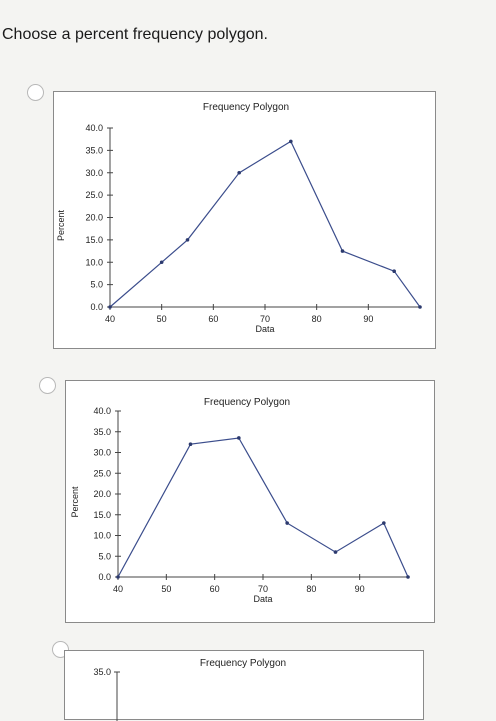 This screenshot has width=496, height=721. I want to click on option-3-chart-svg: Frequency Polygon 35.0, so click(189, 689).